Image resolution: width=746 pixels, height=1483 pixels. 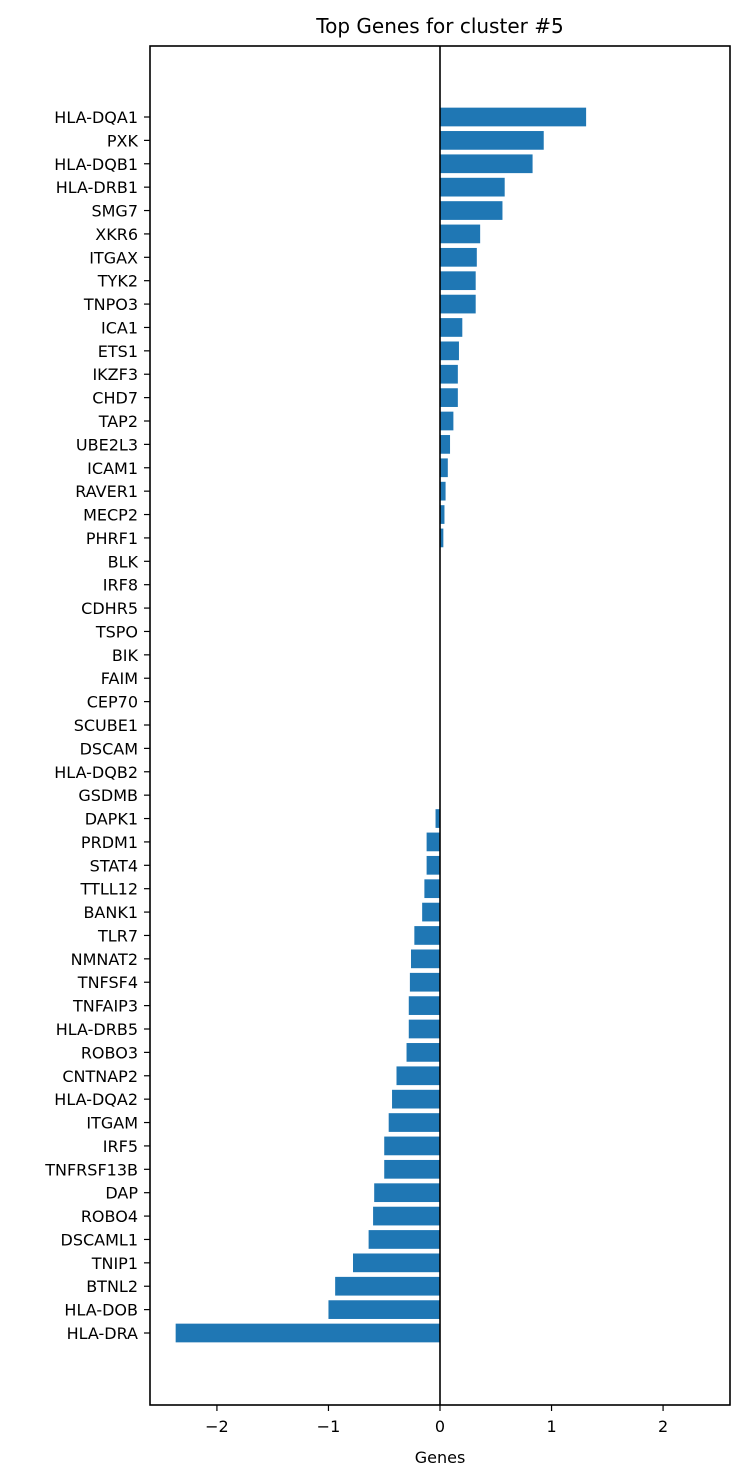 I want to click on y-tick-label: HLA-DOB, so click(x=101, y=1310).